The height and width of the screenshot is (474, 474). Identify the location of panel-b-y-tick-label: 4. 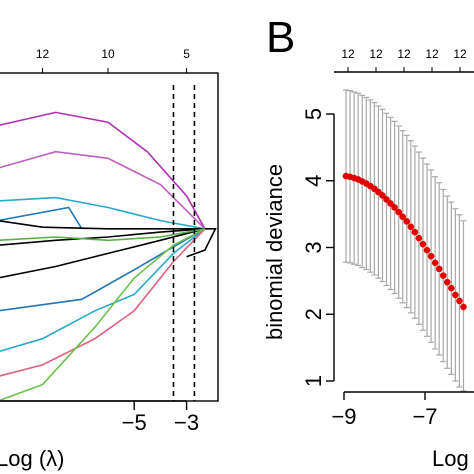
(313, 181).